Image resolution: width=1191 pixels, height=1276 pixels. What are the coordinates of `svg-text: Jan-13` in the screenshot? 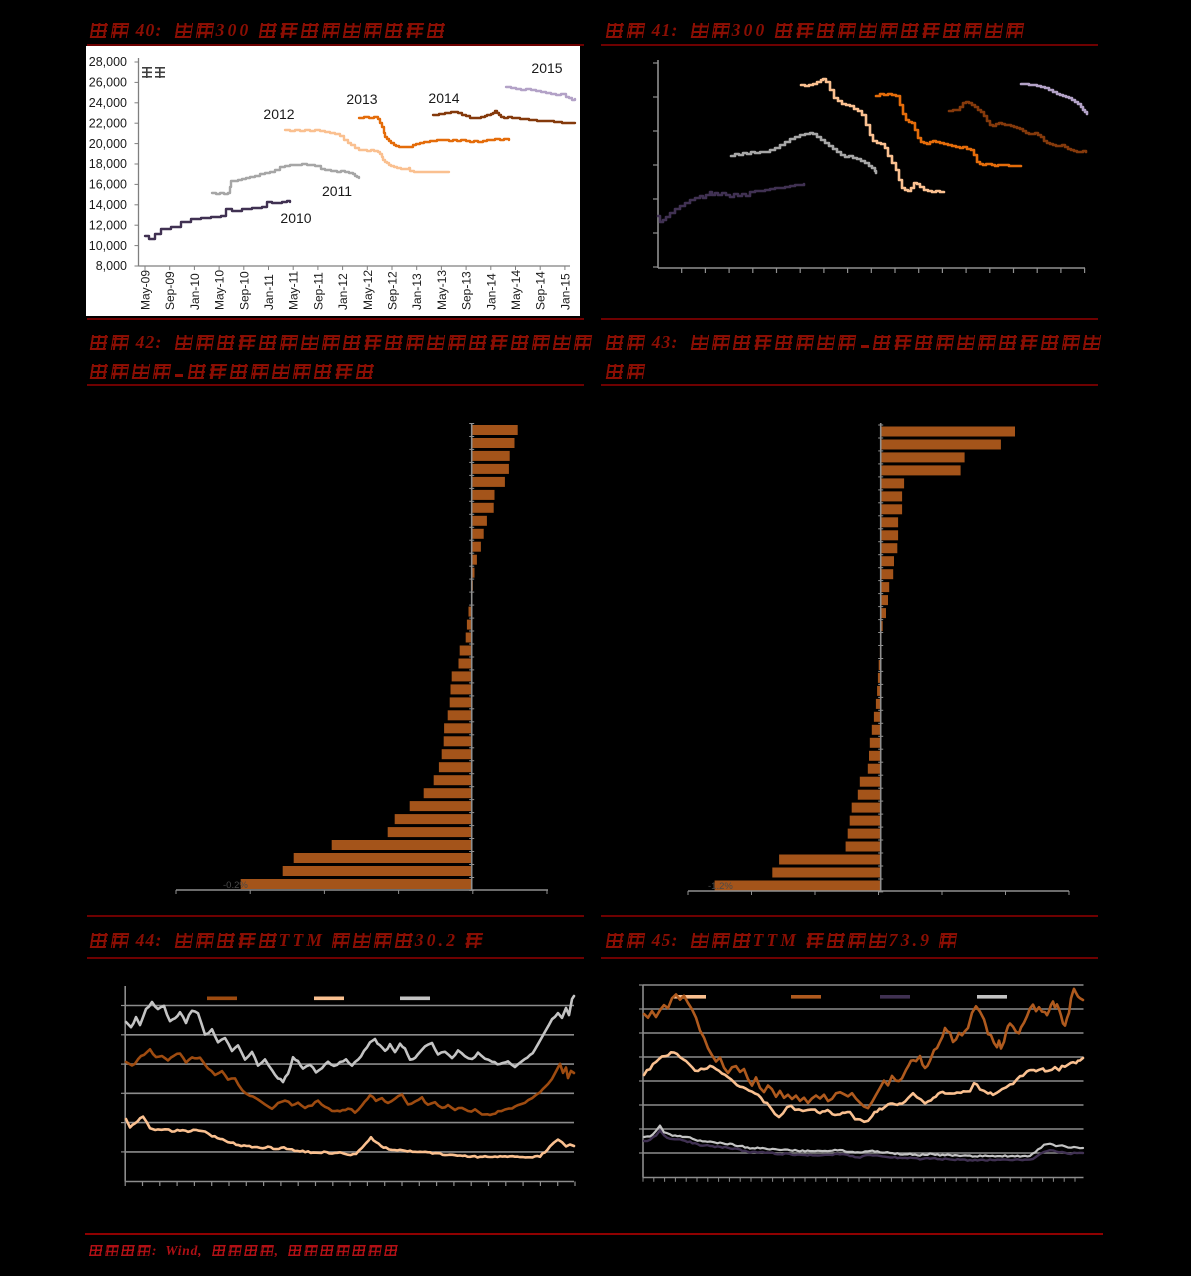 It's located at (417, 291).